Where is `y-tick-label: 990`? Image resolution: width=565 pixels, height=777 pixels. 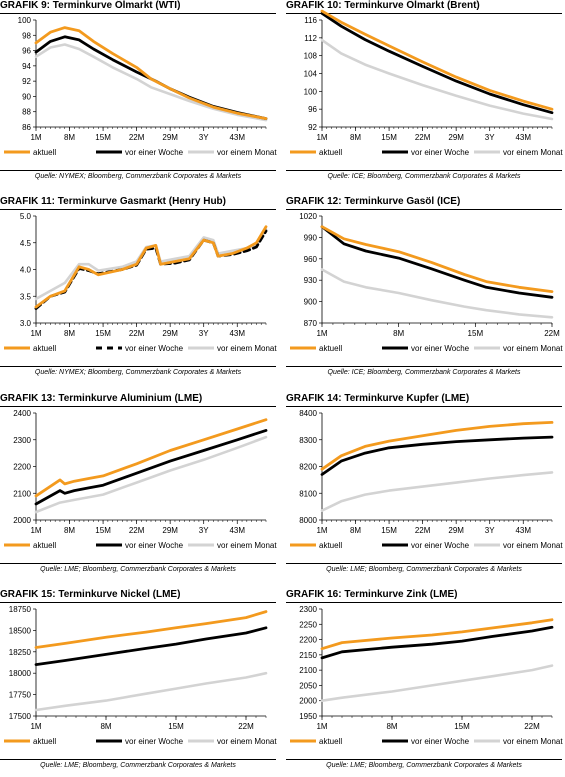
y-tick-label: 990 is located at coordinates (311, 237).